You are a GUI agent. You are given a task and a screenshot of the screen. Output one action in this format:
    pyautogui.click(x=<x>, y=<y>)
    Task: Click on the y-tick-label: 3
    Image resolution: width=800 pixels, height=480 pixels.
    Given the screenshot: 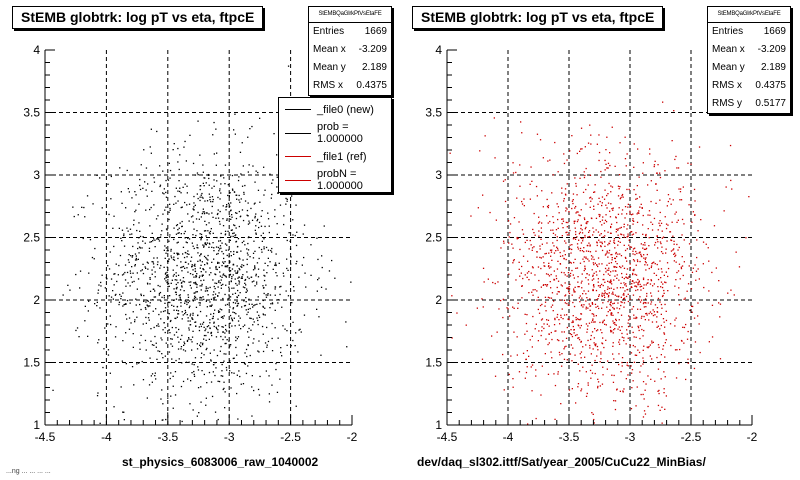 What is the action you would take?
    pyautogui.click(x=438, y=175)
    